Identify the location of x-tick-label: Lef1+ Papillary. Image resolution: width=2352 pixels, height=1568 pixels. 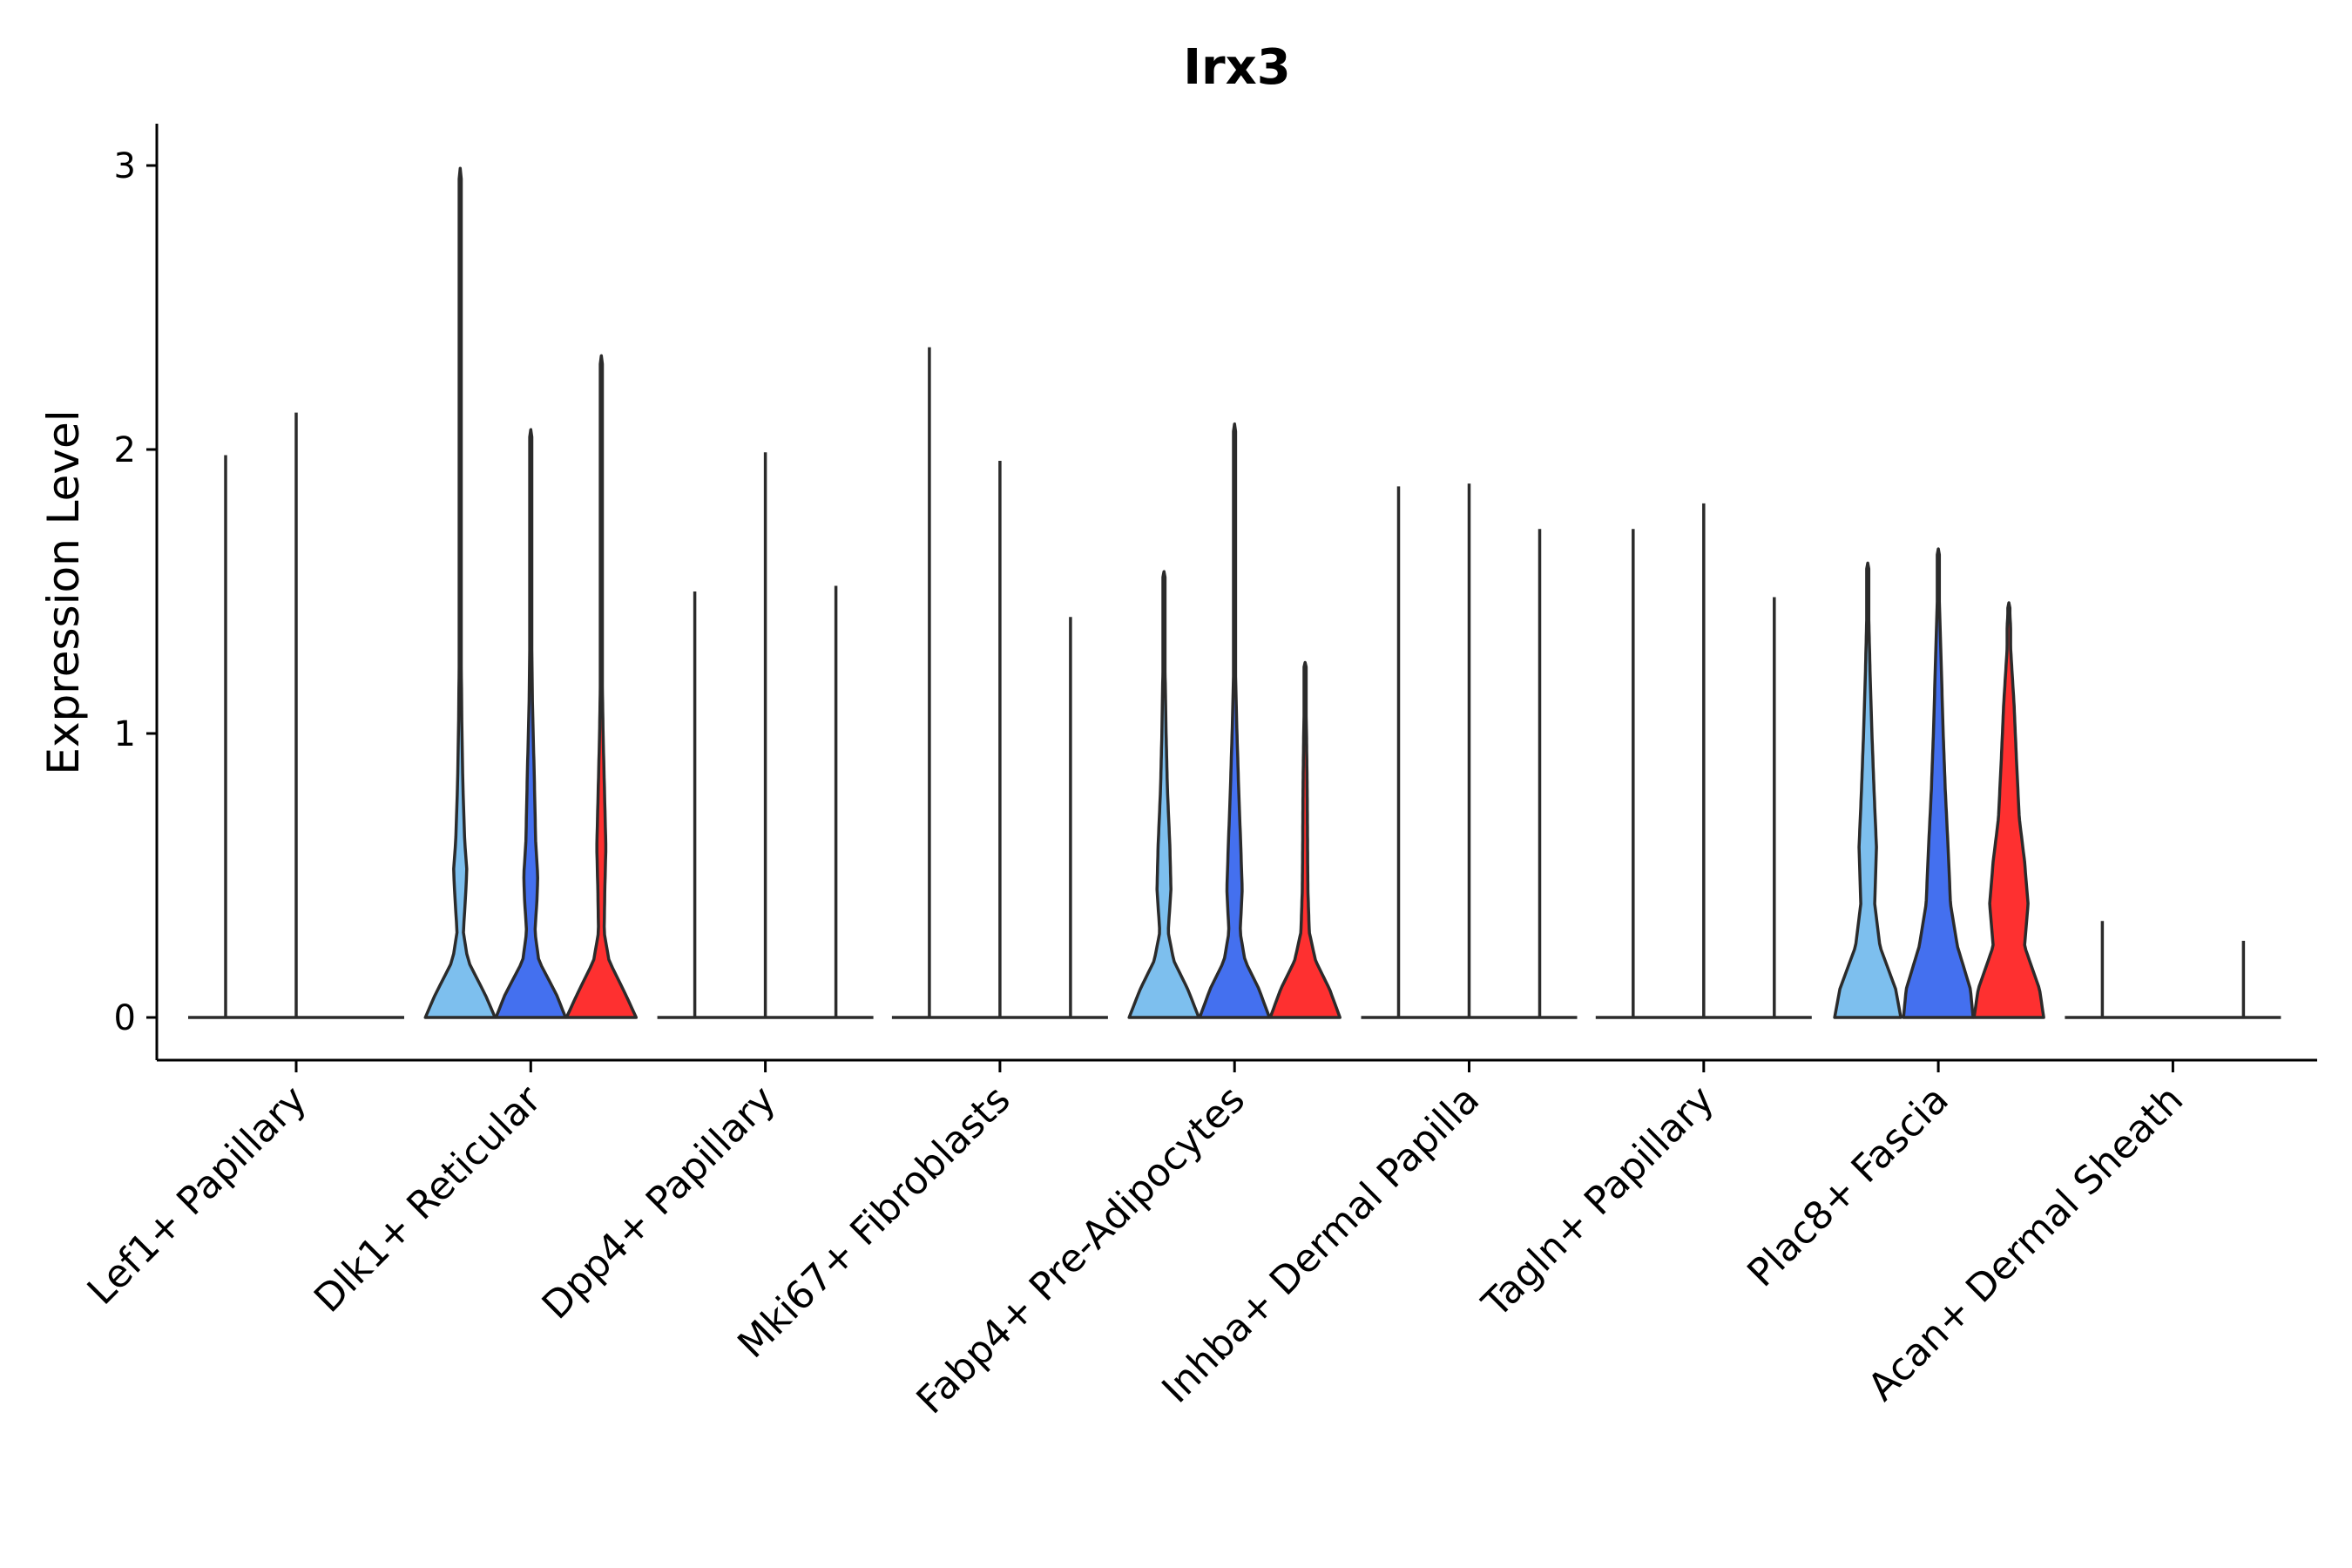
(197, 1196).